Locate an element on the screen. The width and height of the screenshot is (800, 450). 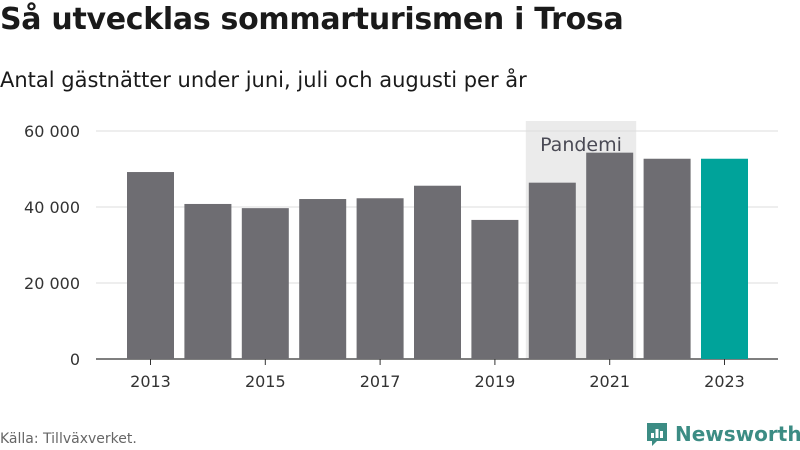
bar-2022 is located at coordinates (667, 258).